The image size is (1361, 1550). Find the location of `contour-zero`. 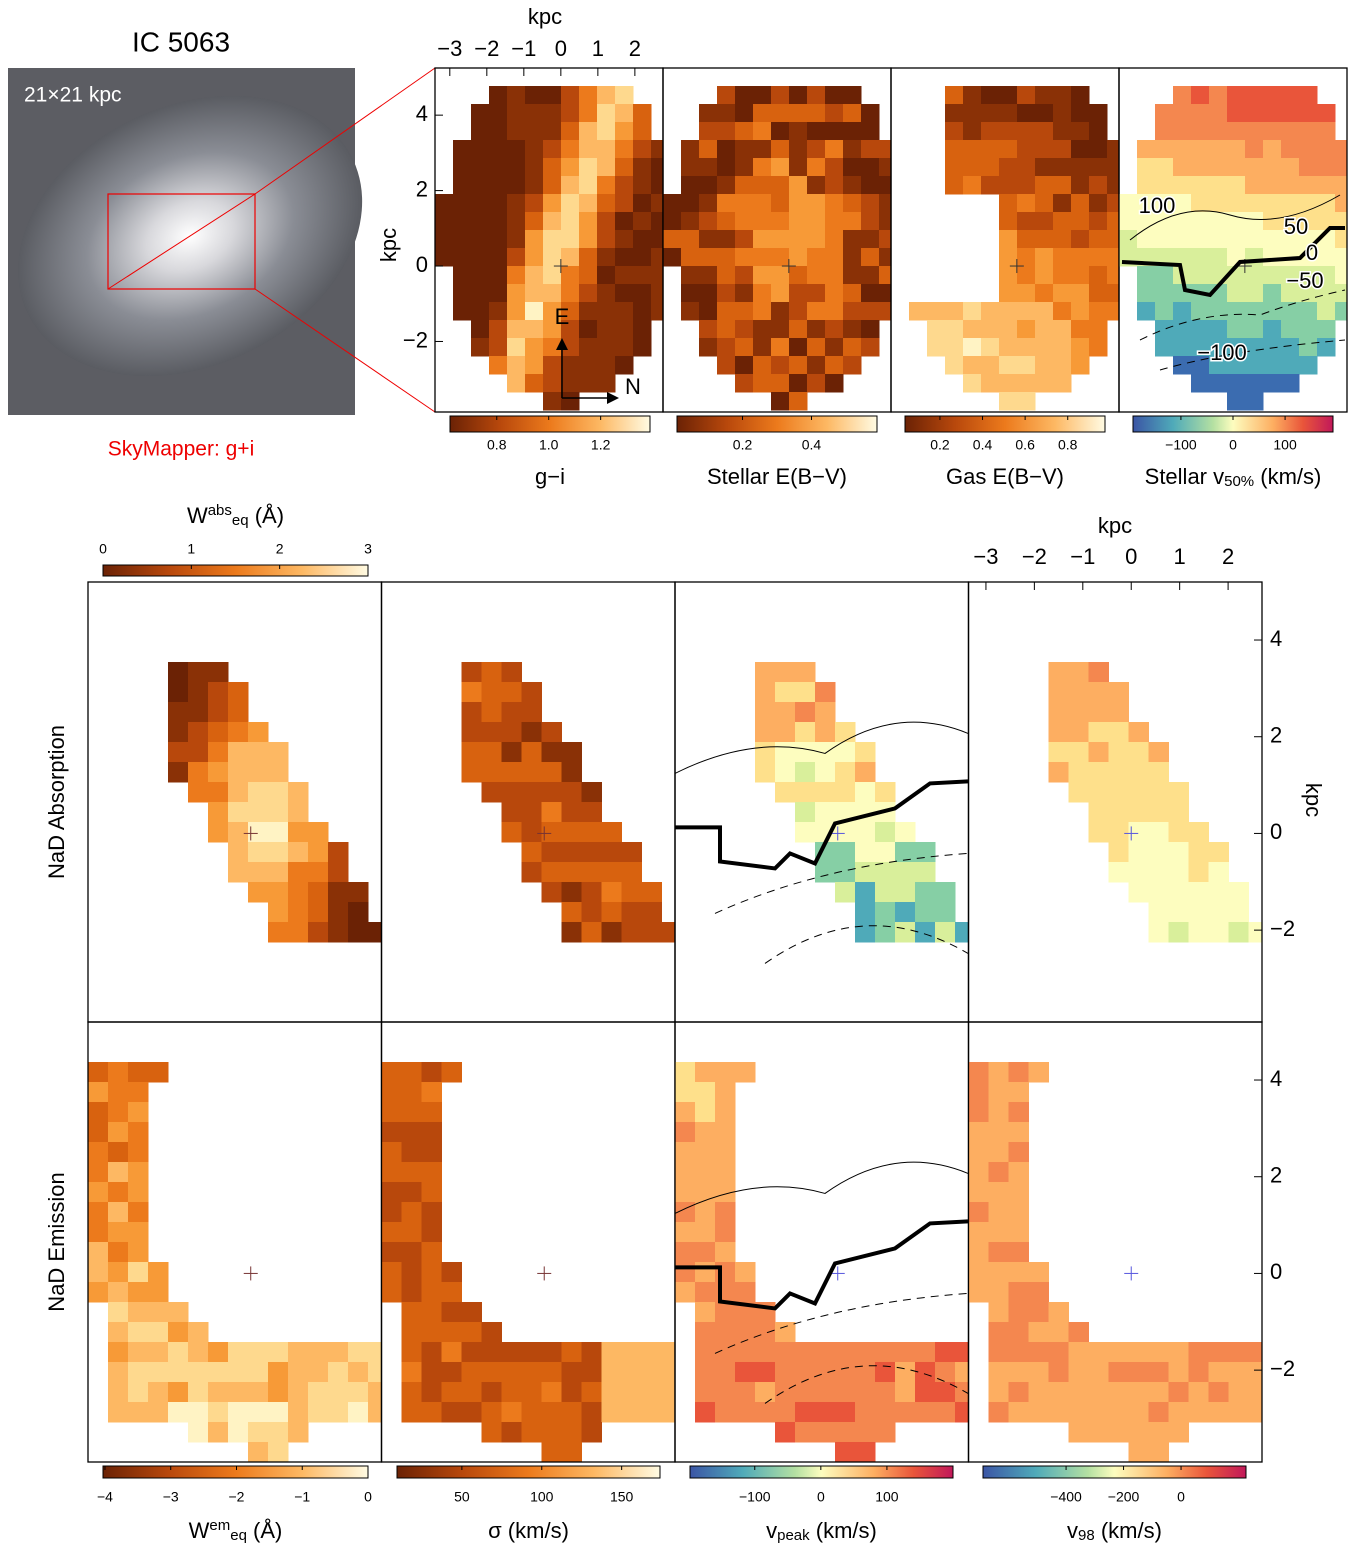

contour-zero is located at coordinates (822, 1265).